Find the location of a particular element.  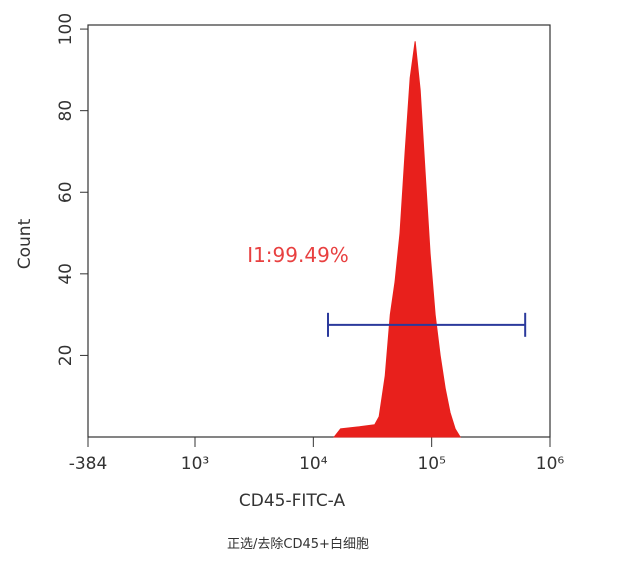

x-tick-label: 10⁵ is located at coordinates (431, 464).